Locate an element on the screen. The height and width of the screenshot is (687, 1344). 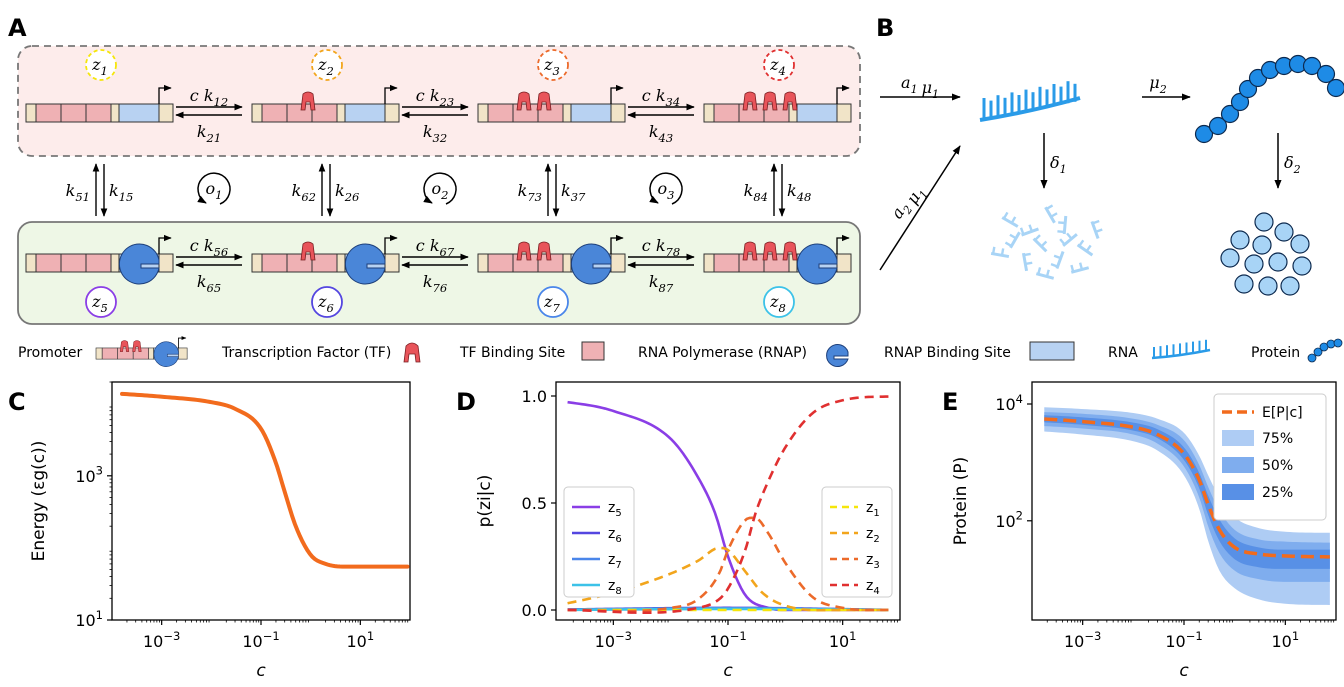
rate-label-34: c k34 is located at coordinates (661, 97).